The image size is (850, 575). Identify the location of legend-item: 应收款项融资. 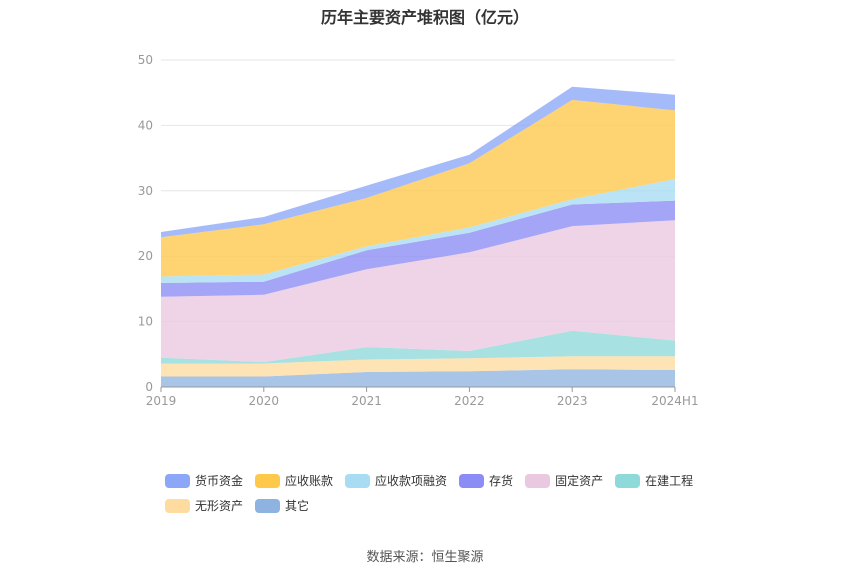
(396, 480).